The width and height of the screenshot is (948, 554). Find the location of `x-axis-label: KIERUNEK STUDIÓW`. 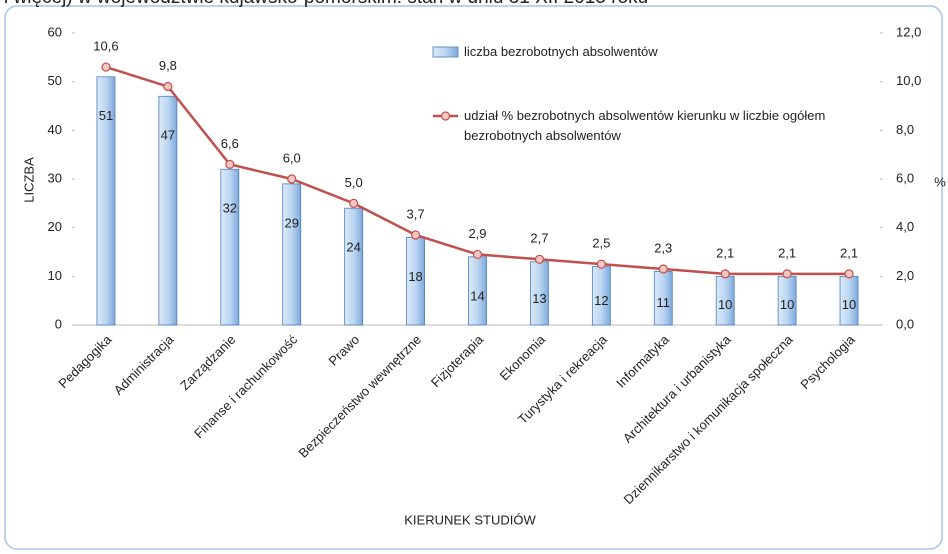

x-axis-label: KIERUNEK STUDIÓW is located at coordinates (470, 519).